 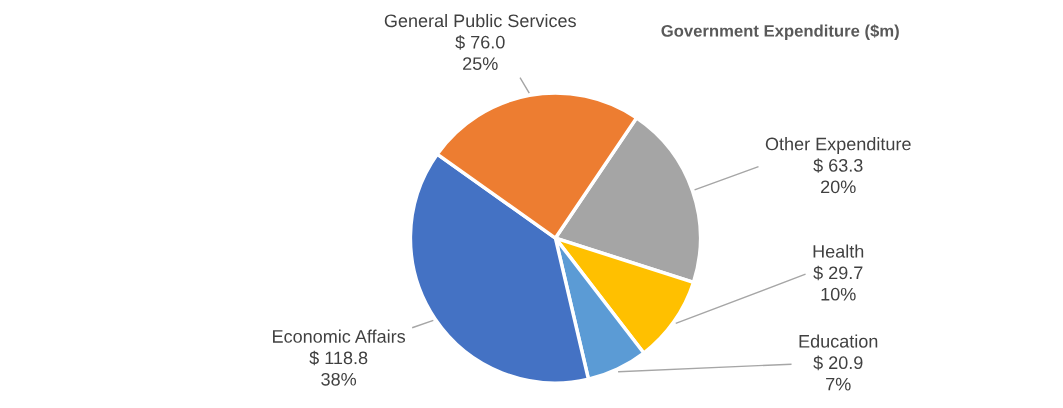 What do you see at coordinates (338, 368) in the screenshot?
I see `data-label: $ 118.8 38%` at bounding box center [338, 368].